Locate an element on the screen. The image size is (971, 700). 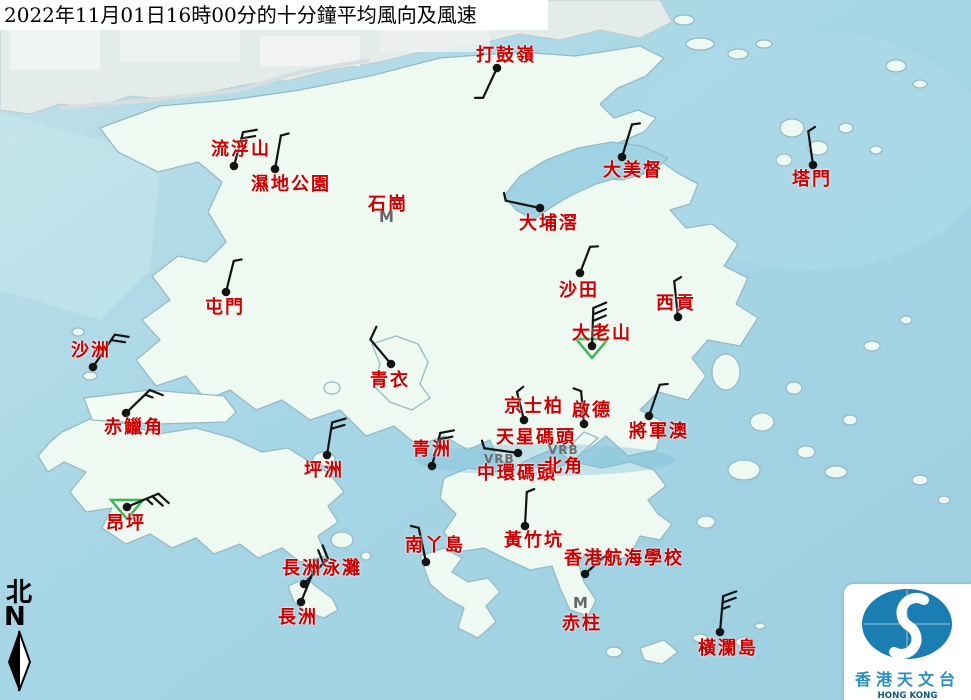
north-arrow-icon is located at coordinates (20, 661).